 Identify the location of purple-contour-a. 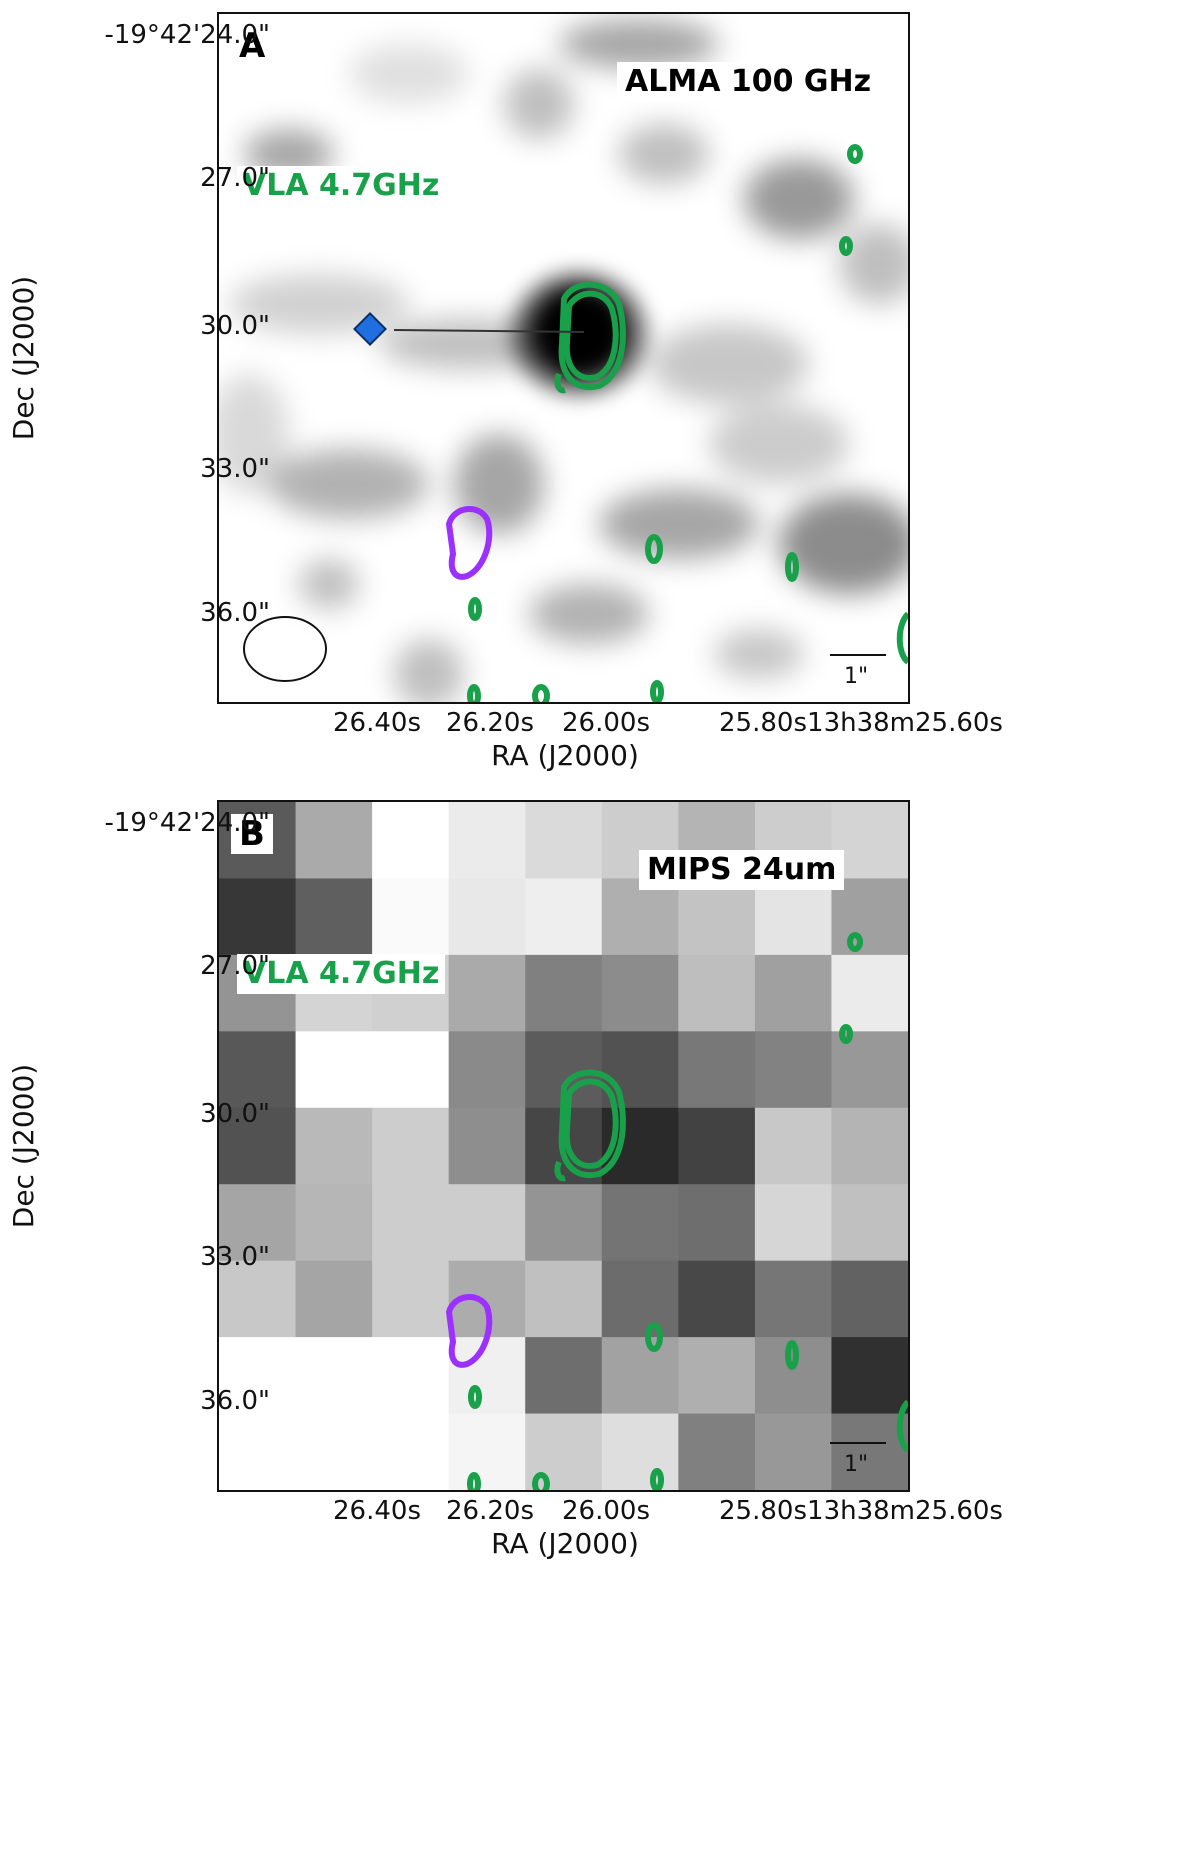
(469, 543).